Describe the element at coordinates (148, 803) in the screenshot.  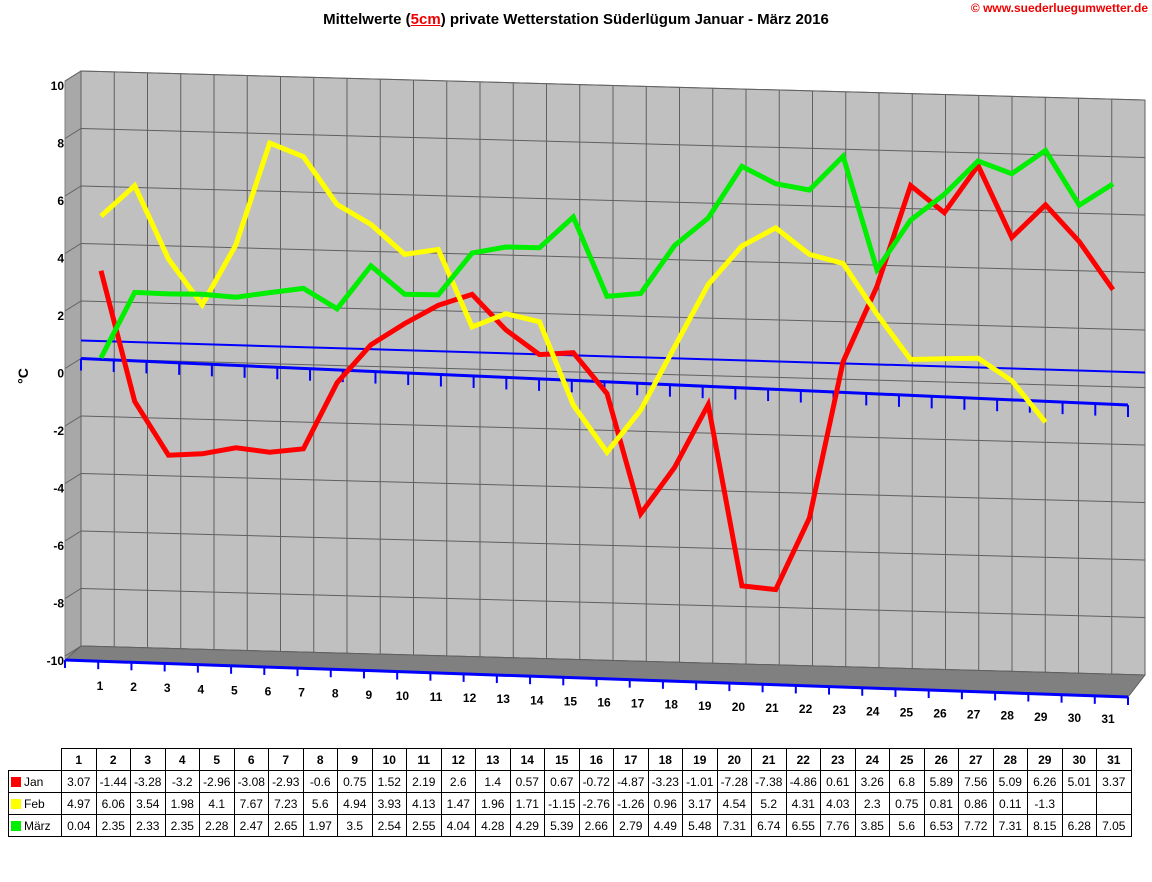
I see `table-cell: 3.54` at that location.